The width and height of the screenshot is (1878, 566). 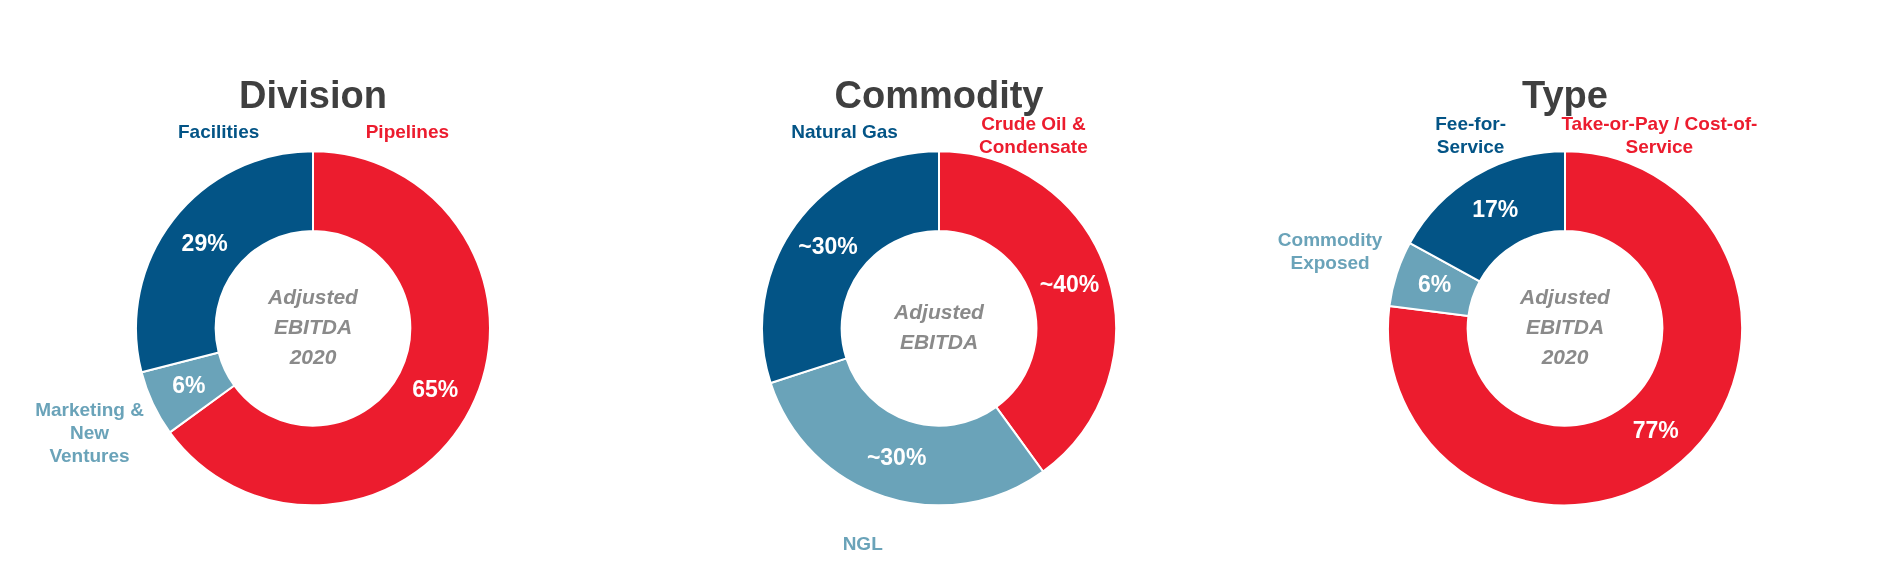 I want to click on data-label: 65%, so click(x=435, y=388).